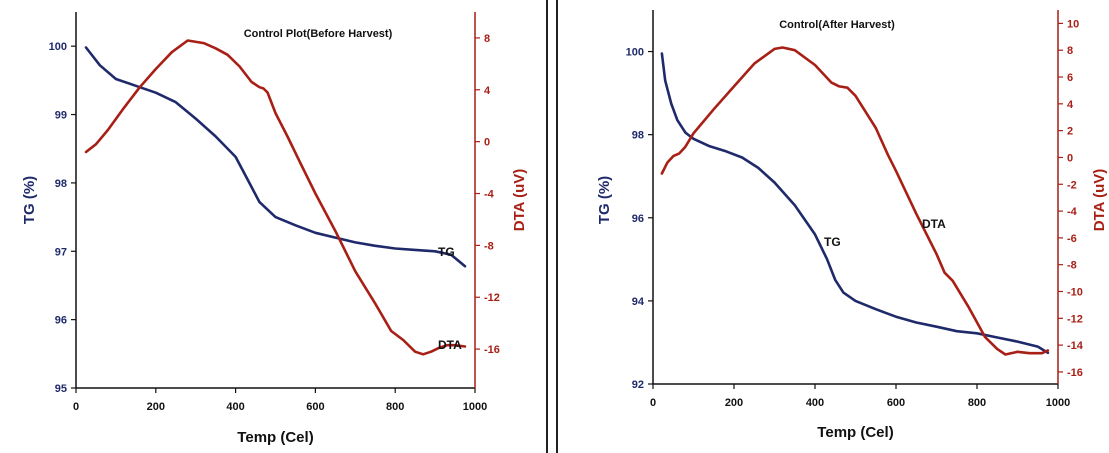 This screenshot has width=1109, height=453. What do you see at coordinates (1073, 24) in the screenshot?
I see `y-right-tick-label: 10` at bounding box center [1073, 24].